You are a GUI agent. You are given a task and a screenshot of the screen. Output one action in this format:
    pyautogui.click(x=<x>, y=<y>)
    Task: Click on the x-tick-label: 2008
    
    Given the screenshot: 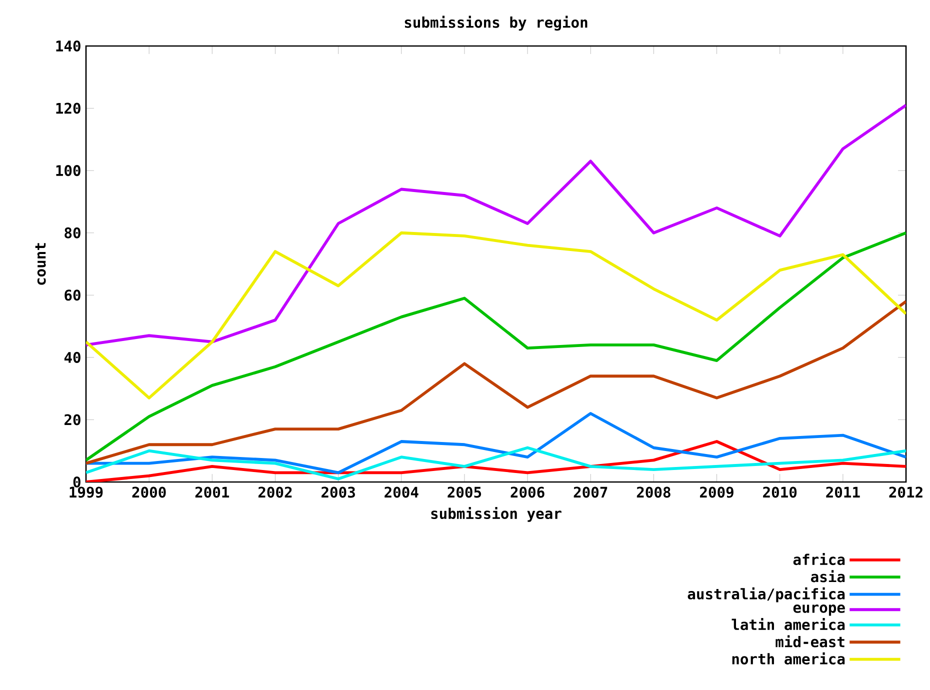 What is the action you would take?
    pyautogui.click(x=653, y=492)
    